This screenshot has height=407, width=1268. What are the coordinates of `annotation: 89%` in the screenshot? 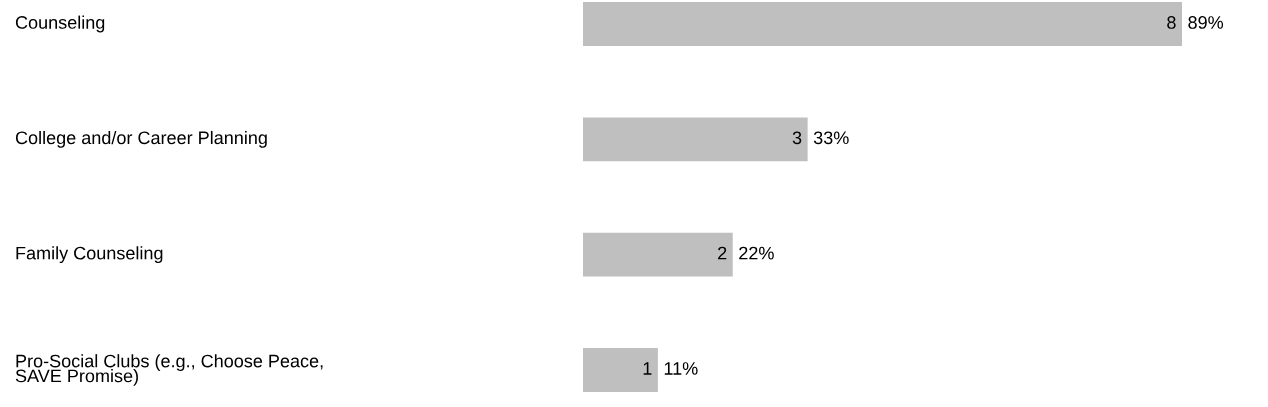 It's located at (1206, 22).